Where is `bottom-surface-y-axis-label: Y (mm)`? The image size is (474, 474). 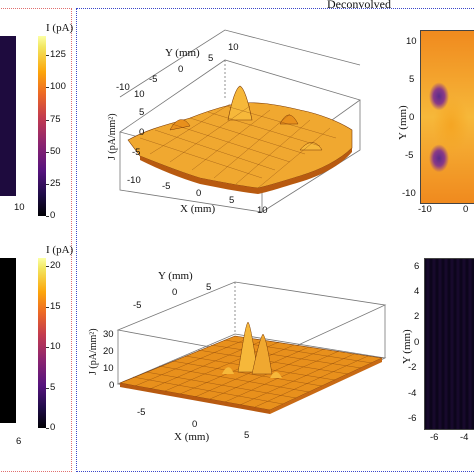
bottom-surface-y-axis-label: Y (mm) is located at coordinates (175, 276).